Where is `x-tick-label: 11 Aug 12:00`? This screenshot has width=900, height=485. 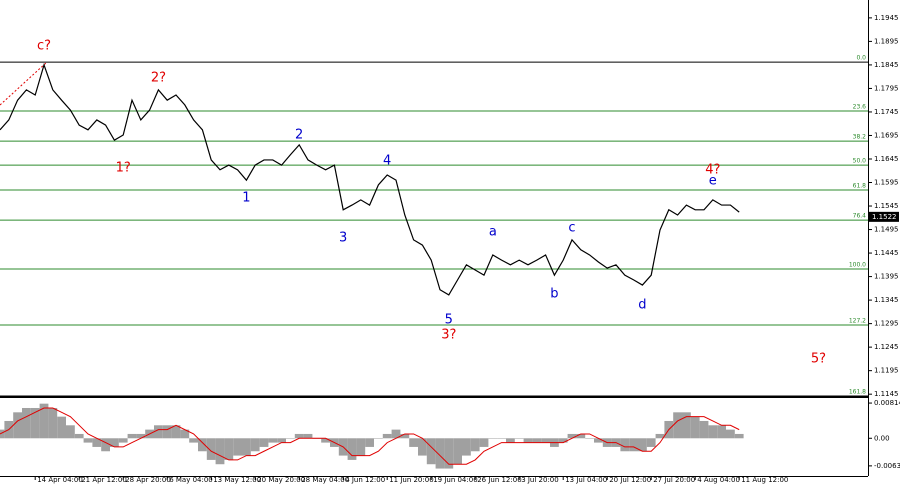
x-tick-label: 11 Aug 12:00 is located at coordinates (764, 480).